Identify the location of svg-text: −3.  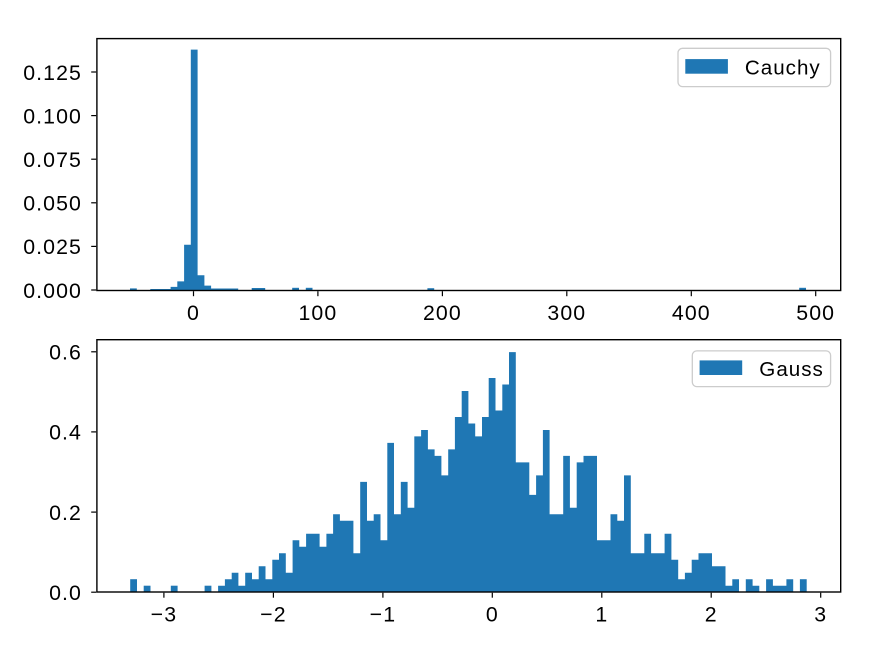
(164, 614).